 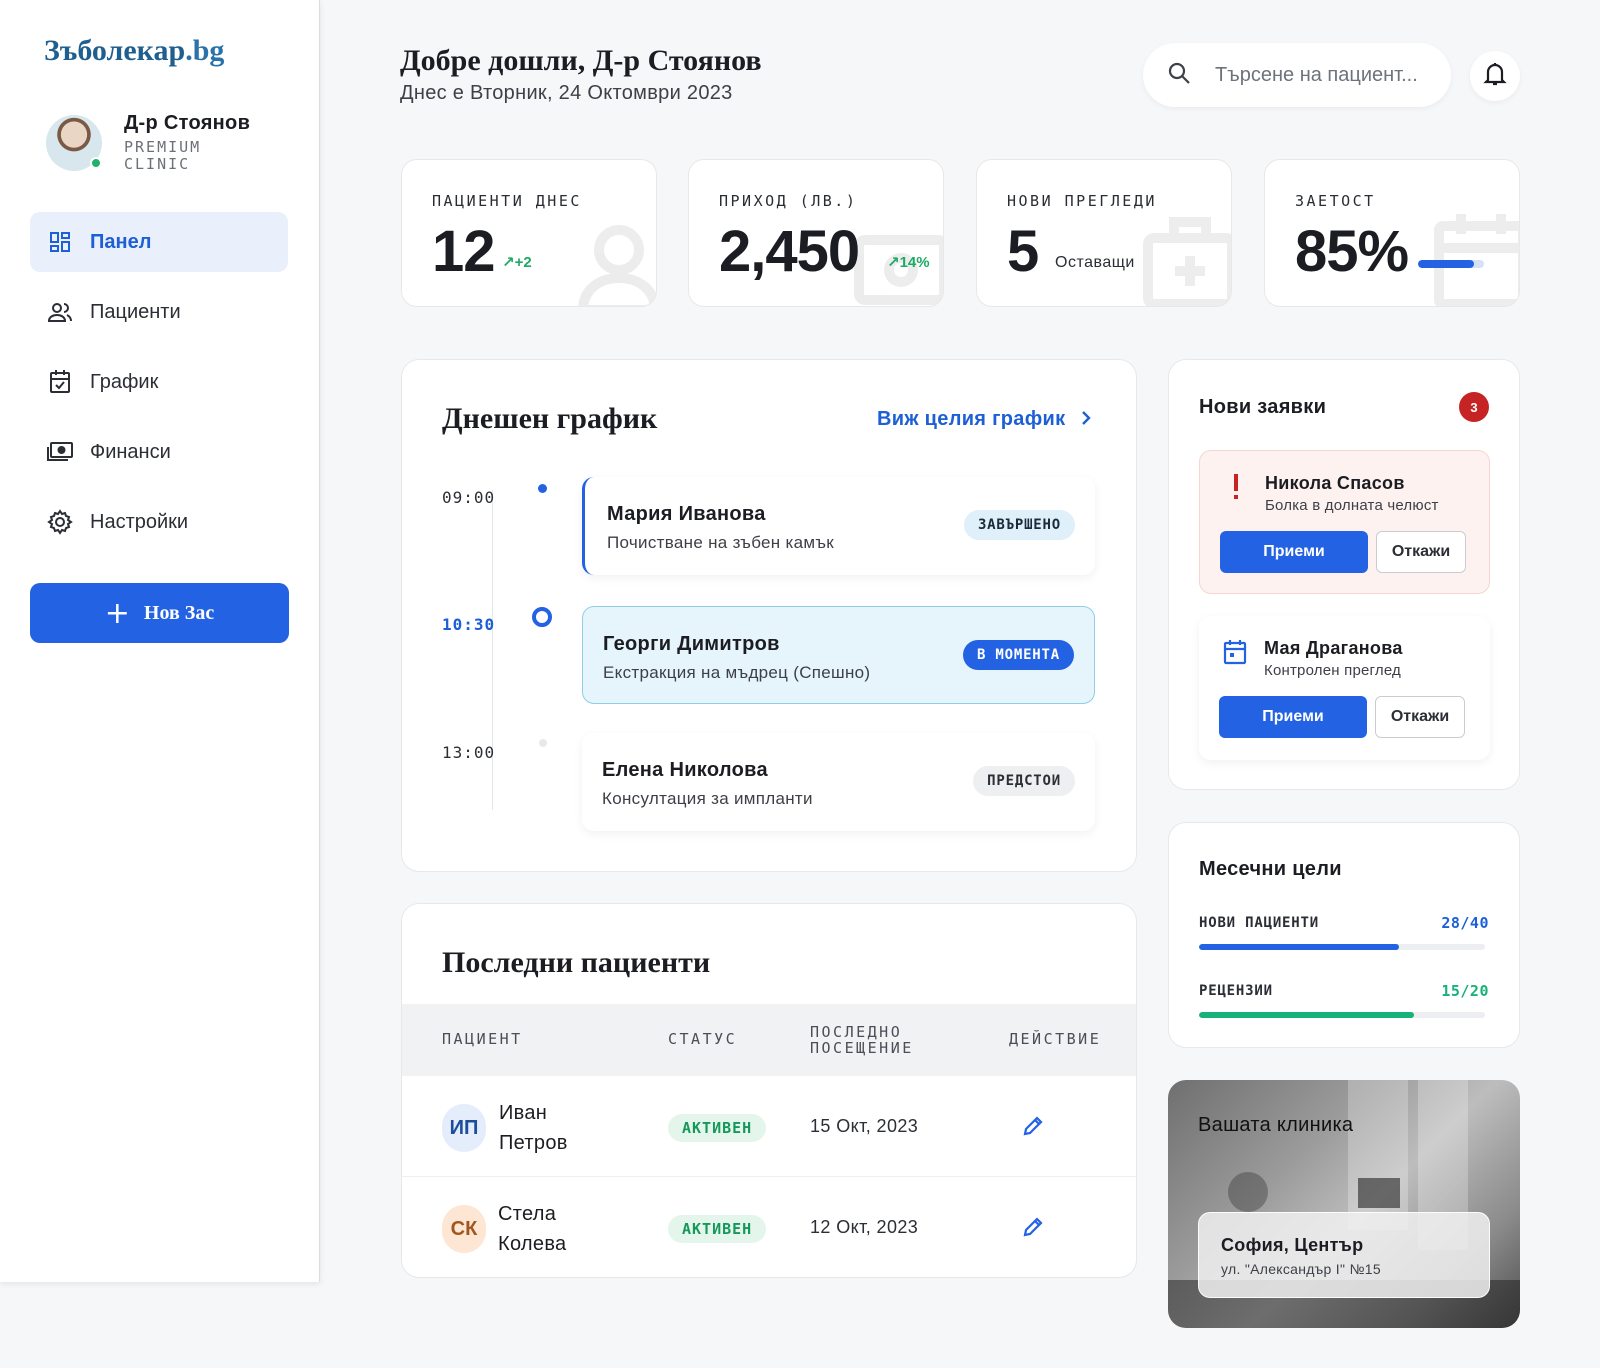 I want to click on table-row: ИП Иван Петров АКТИВЕН 15 Окт, 2023, so click(x=769, y=1126).